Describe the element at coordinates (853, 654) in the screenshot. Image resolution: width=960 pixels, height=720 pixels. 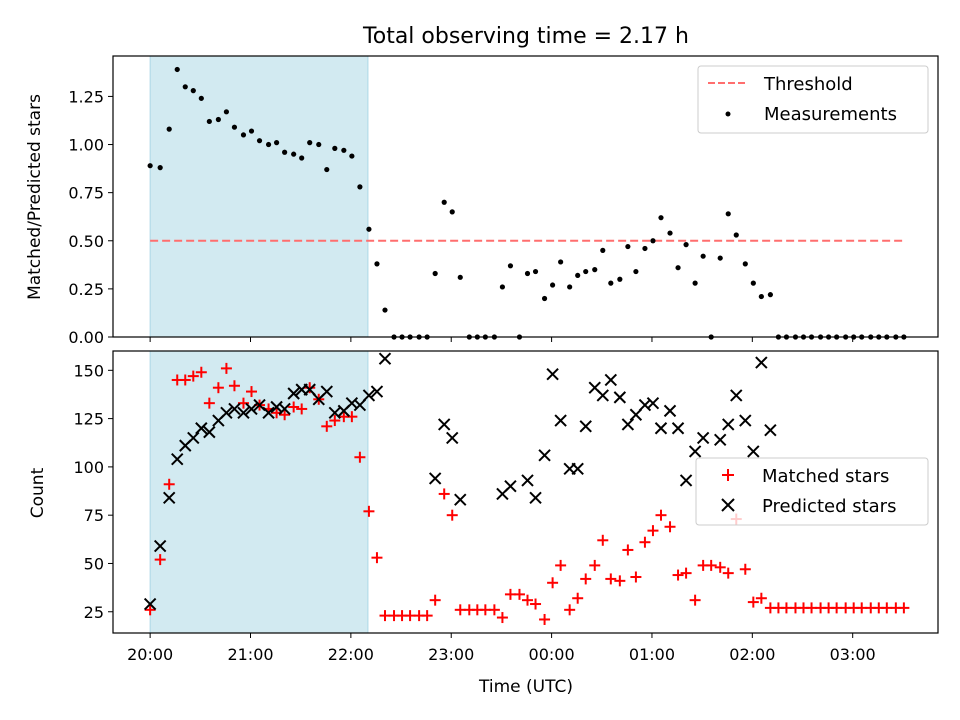
I see `x-tick-label: 03:00` at that location.